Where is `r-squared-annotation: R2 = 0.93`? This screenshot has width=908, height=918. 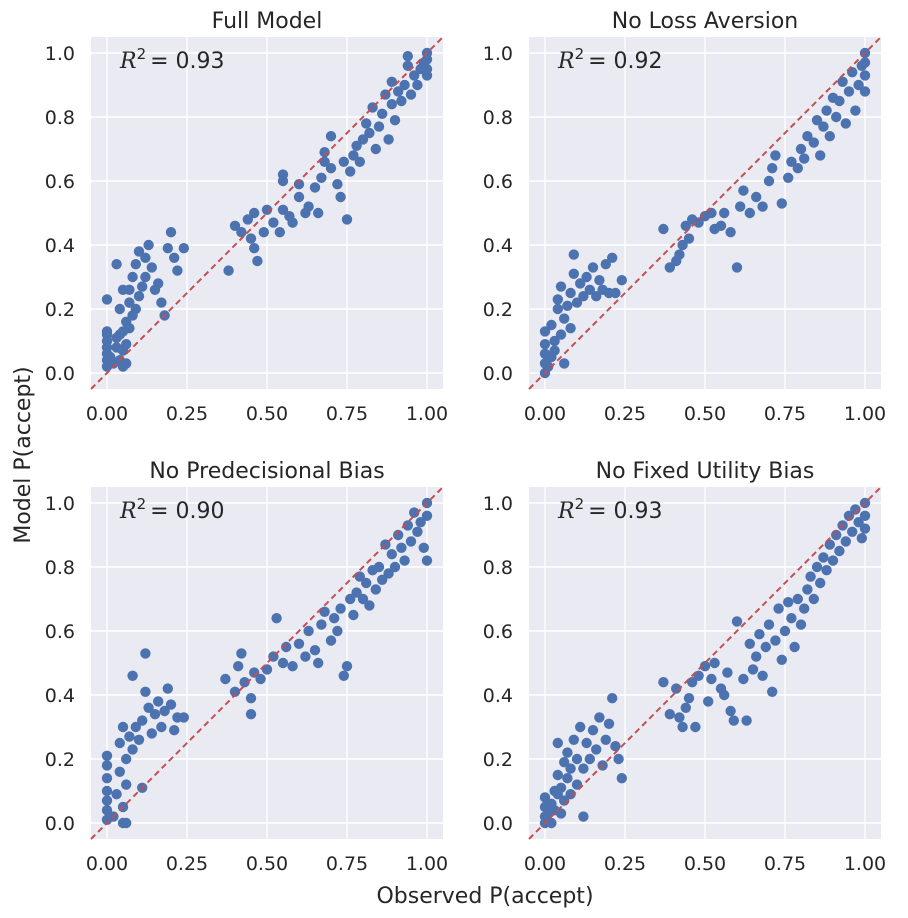
r-squared-annotation: R2 = 0.93 is located at coordinates (610, 509).